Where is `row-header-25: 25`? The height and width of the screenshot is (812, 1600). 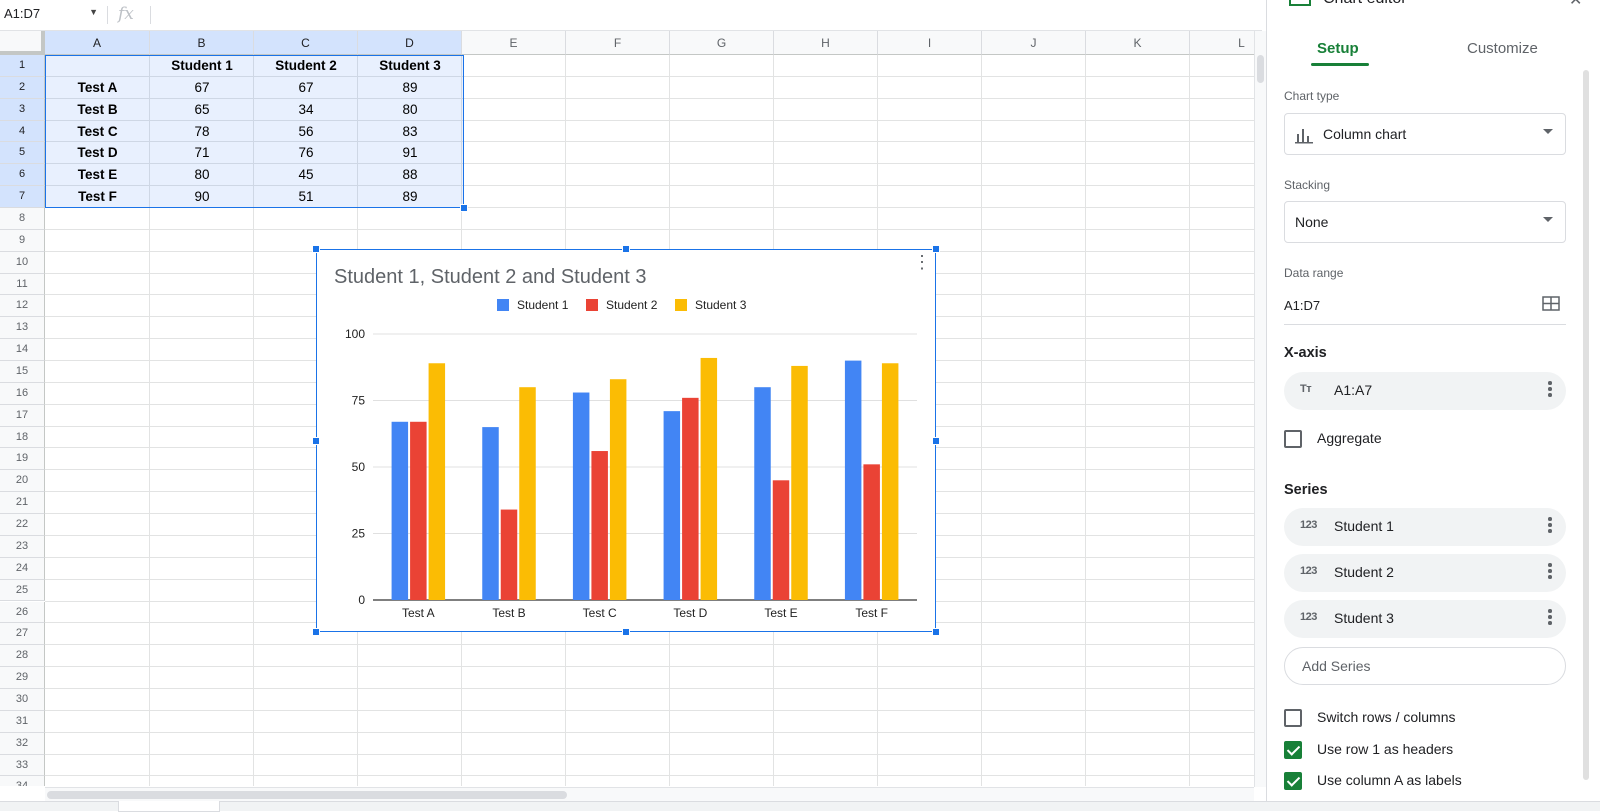
row-header-25: 25 is located at coordinates (22, 590).